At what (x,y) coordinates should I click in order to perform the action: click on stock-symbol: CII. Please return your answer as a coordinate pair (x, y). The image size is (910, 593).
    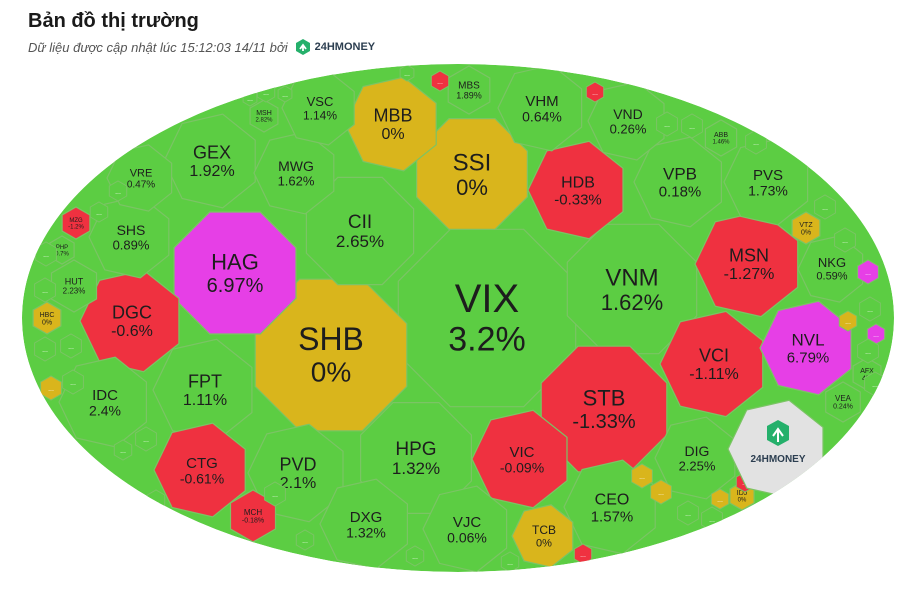
    Looking at the image, I should click on (360, 222).